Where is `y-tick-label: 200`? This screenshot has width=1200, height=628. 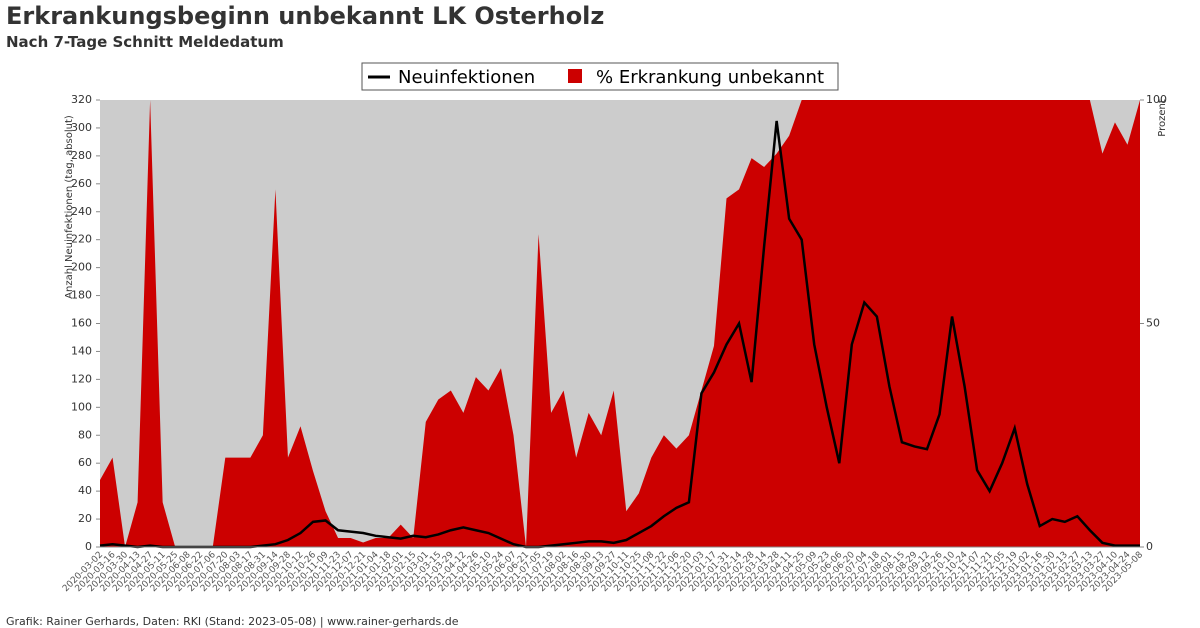 y-tick-label: 200 is located at coordinates (81, 267).